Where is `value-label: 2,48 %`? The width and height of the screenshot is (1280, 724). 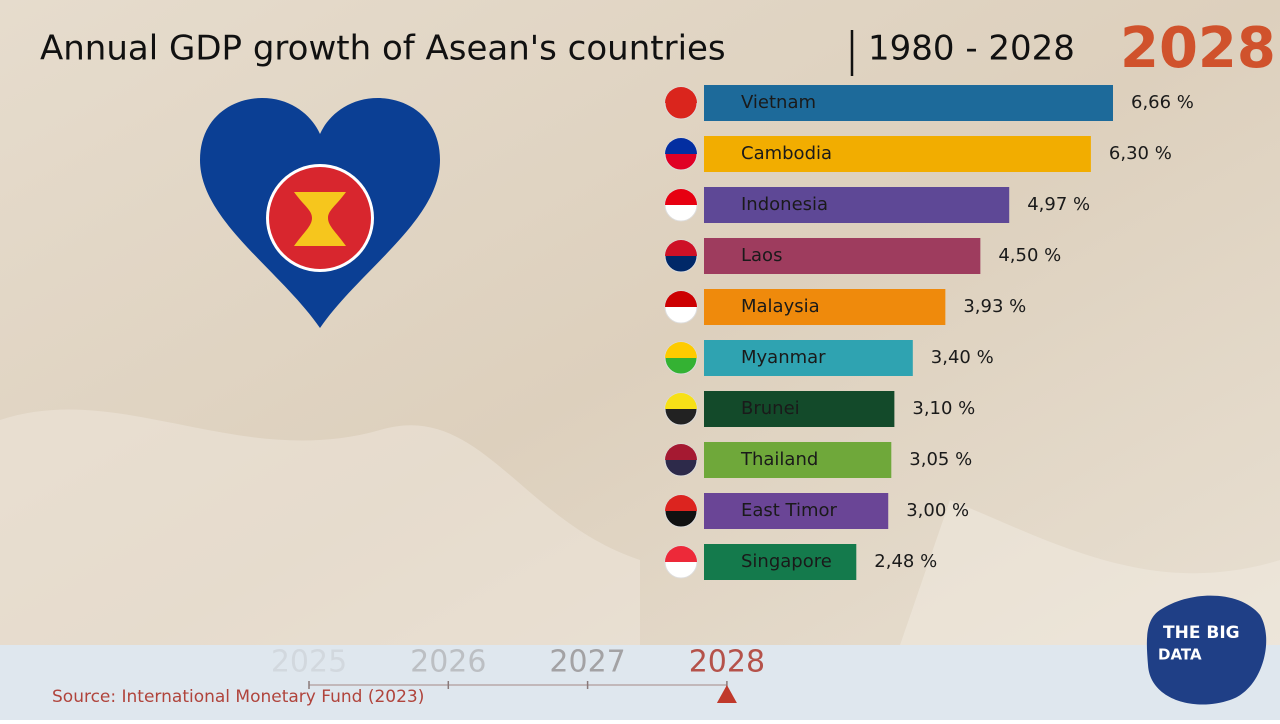
value-label: 2,48 % is located at coordinates (905, 561).